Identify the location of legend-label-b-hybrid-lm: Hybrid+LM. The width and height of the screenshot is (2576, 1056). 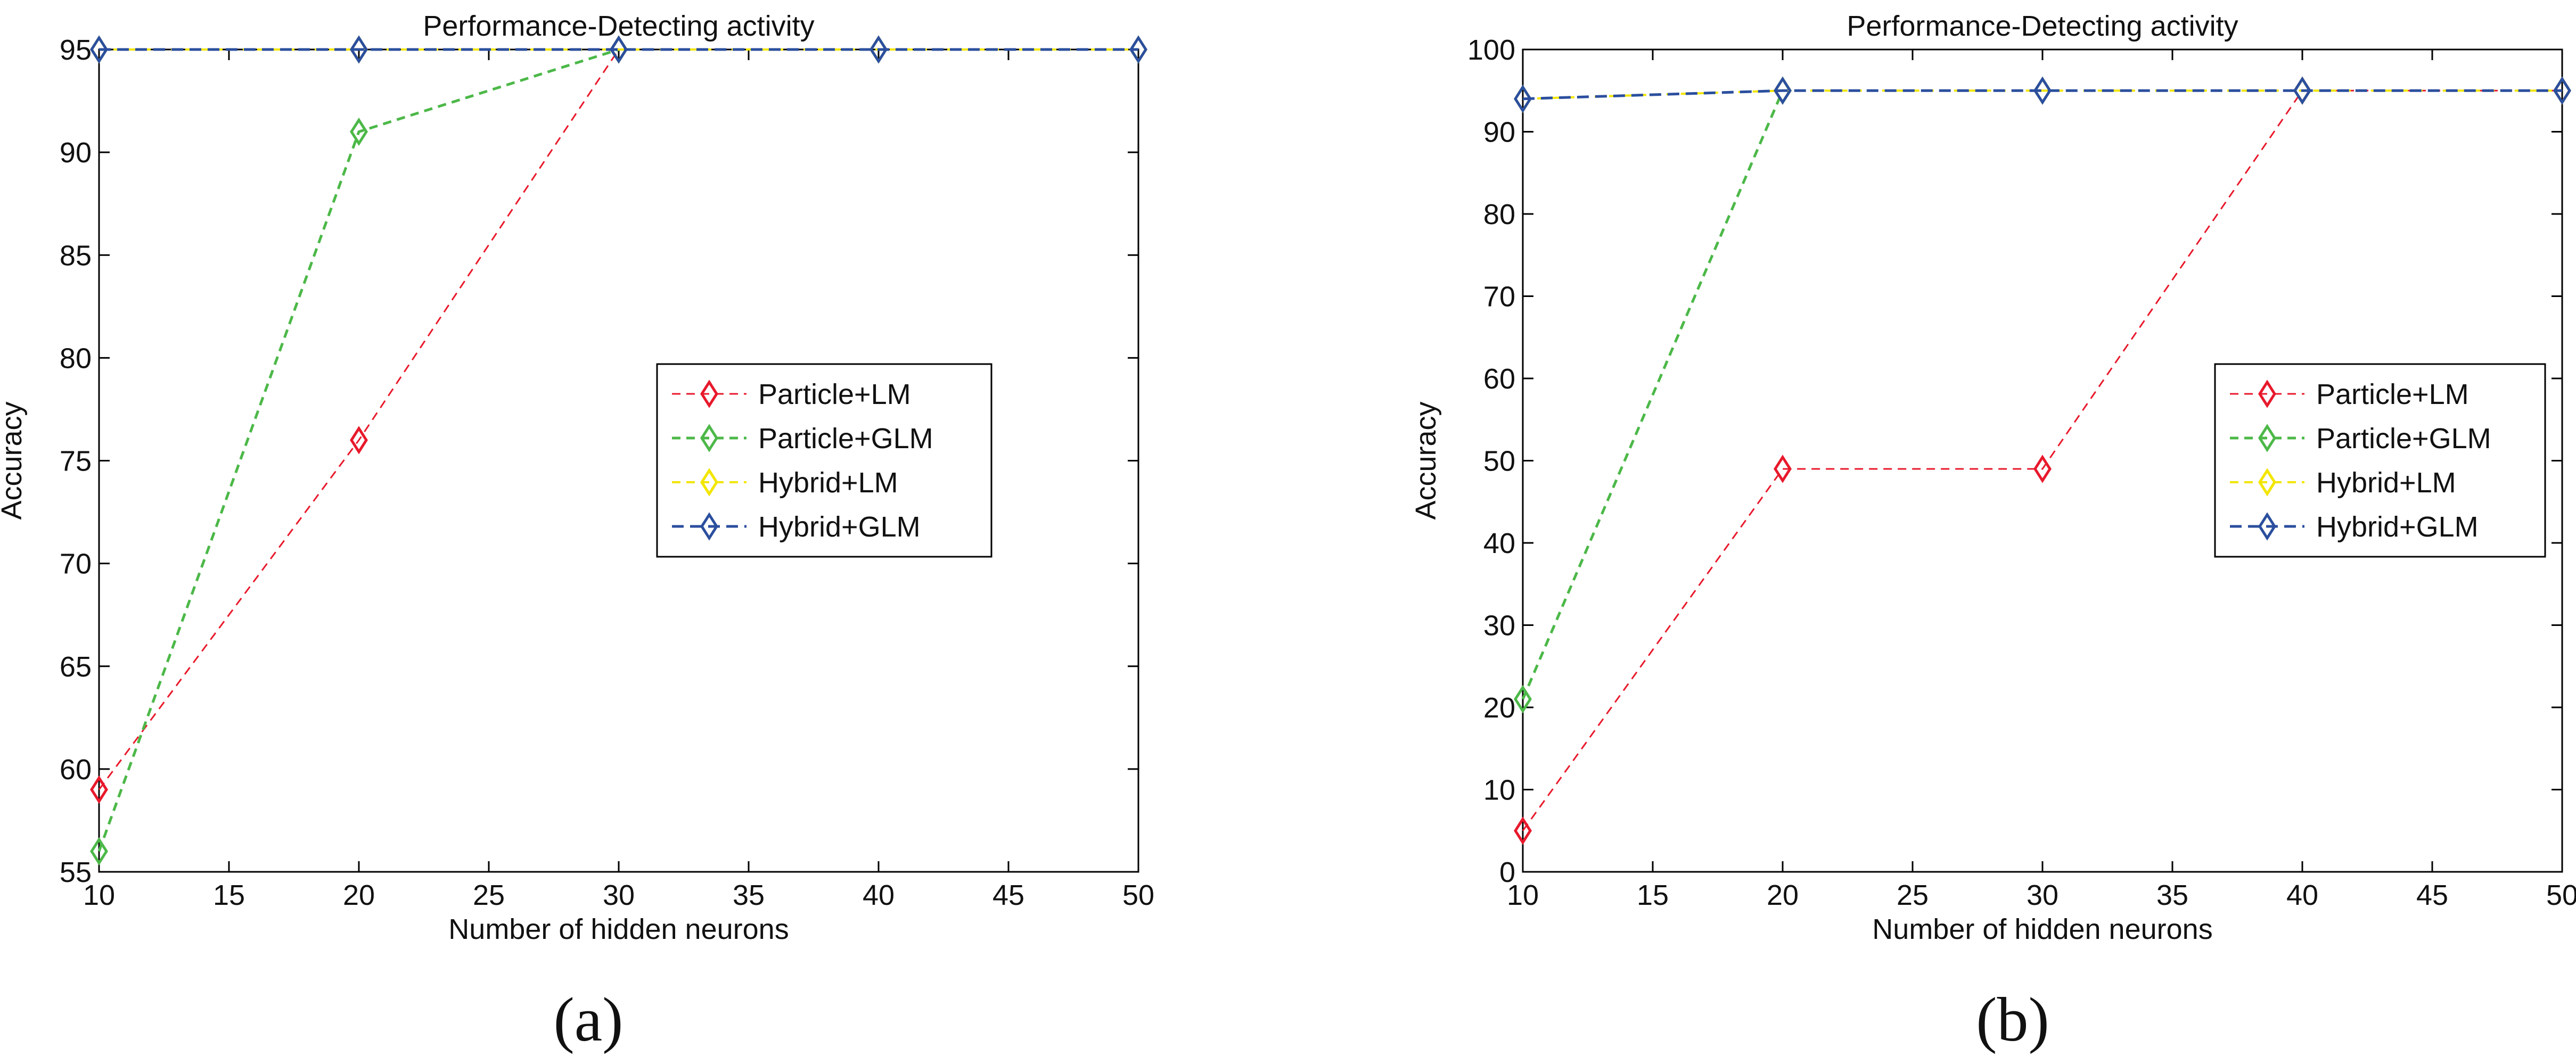
(2386, 483).